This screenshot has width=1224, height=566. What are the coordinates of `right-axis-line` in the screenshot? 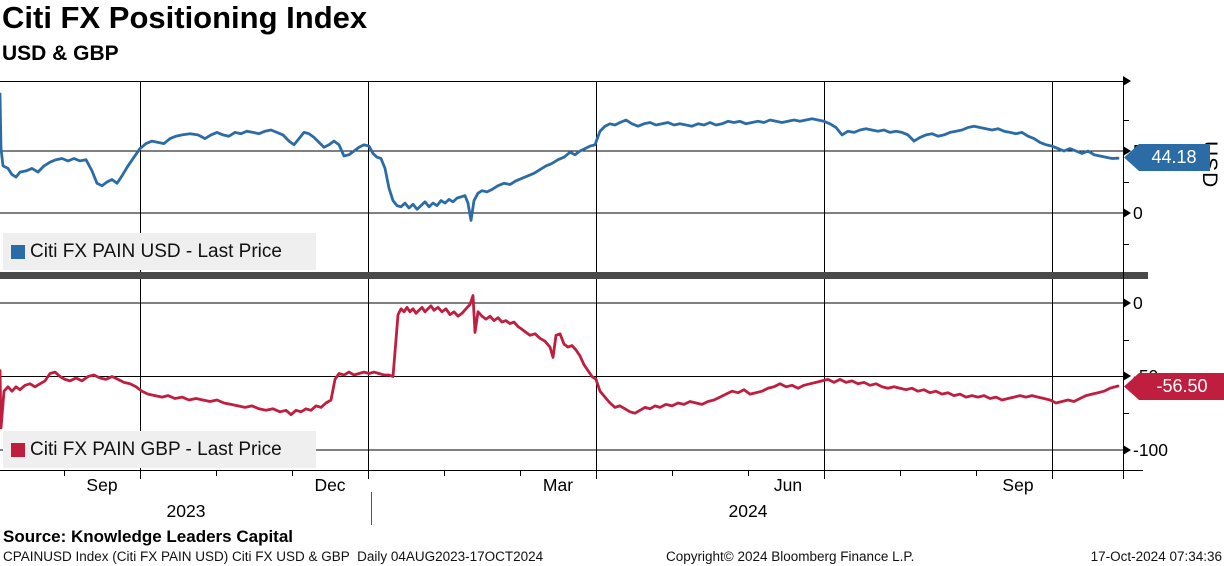 It's located at (1123, 275).